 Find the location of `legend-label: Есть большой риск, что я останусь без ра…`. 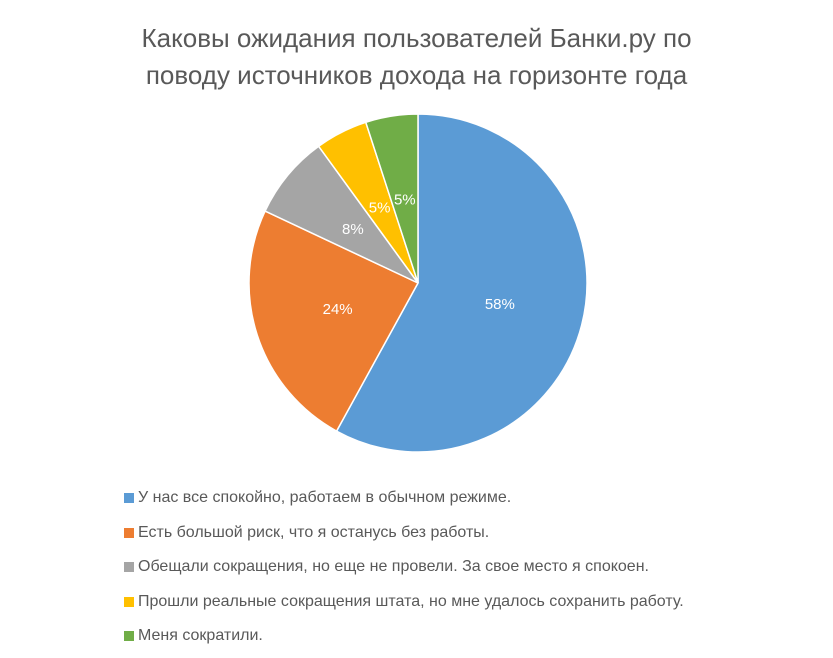

legend-label: Есть большой риск, что я останусь без ра… is located at coordinates (314, 532).